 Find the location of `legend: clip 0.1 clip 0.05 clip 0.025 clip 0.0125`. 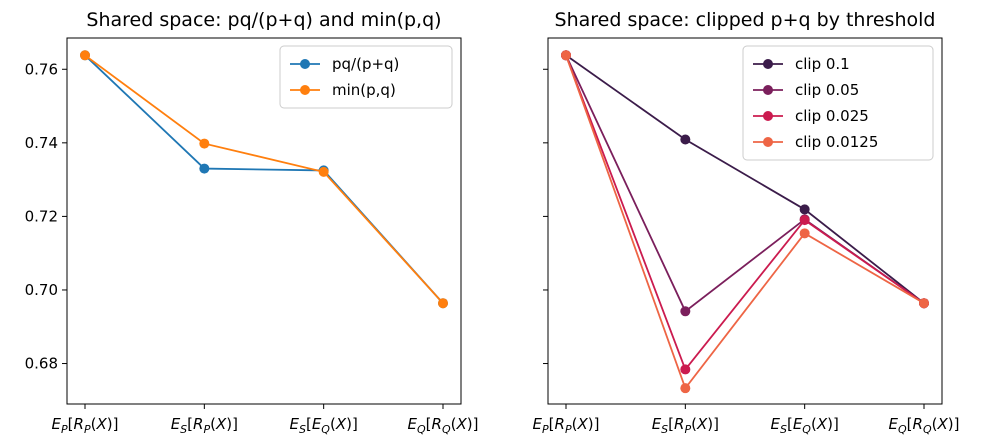

legend: clip 0.1 clip 0.05 clip 0.025 clip 0.0125 is located at coordinates (838, 103).